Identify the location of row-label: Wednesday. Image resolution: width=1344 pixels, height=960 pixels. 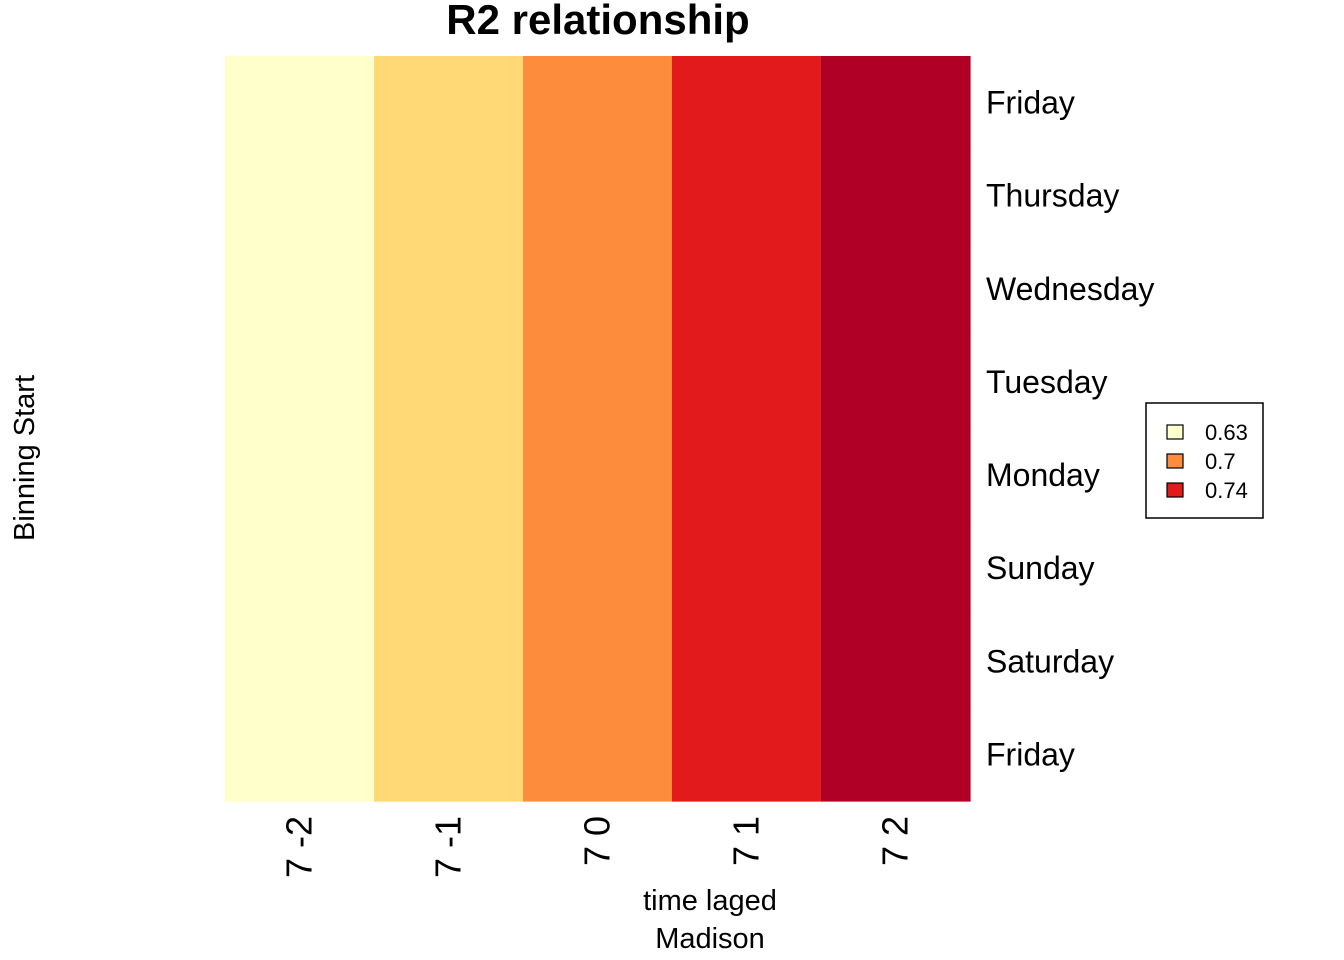
(1070, 289).